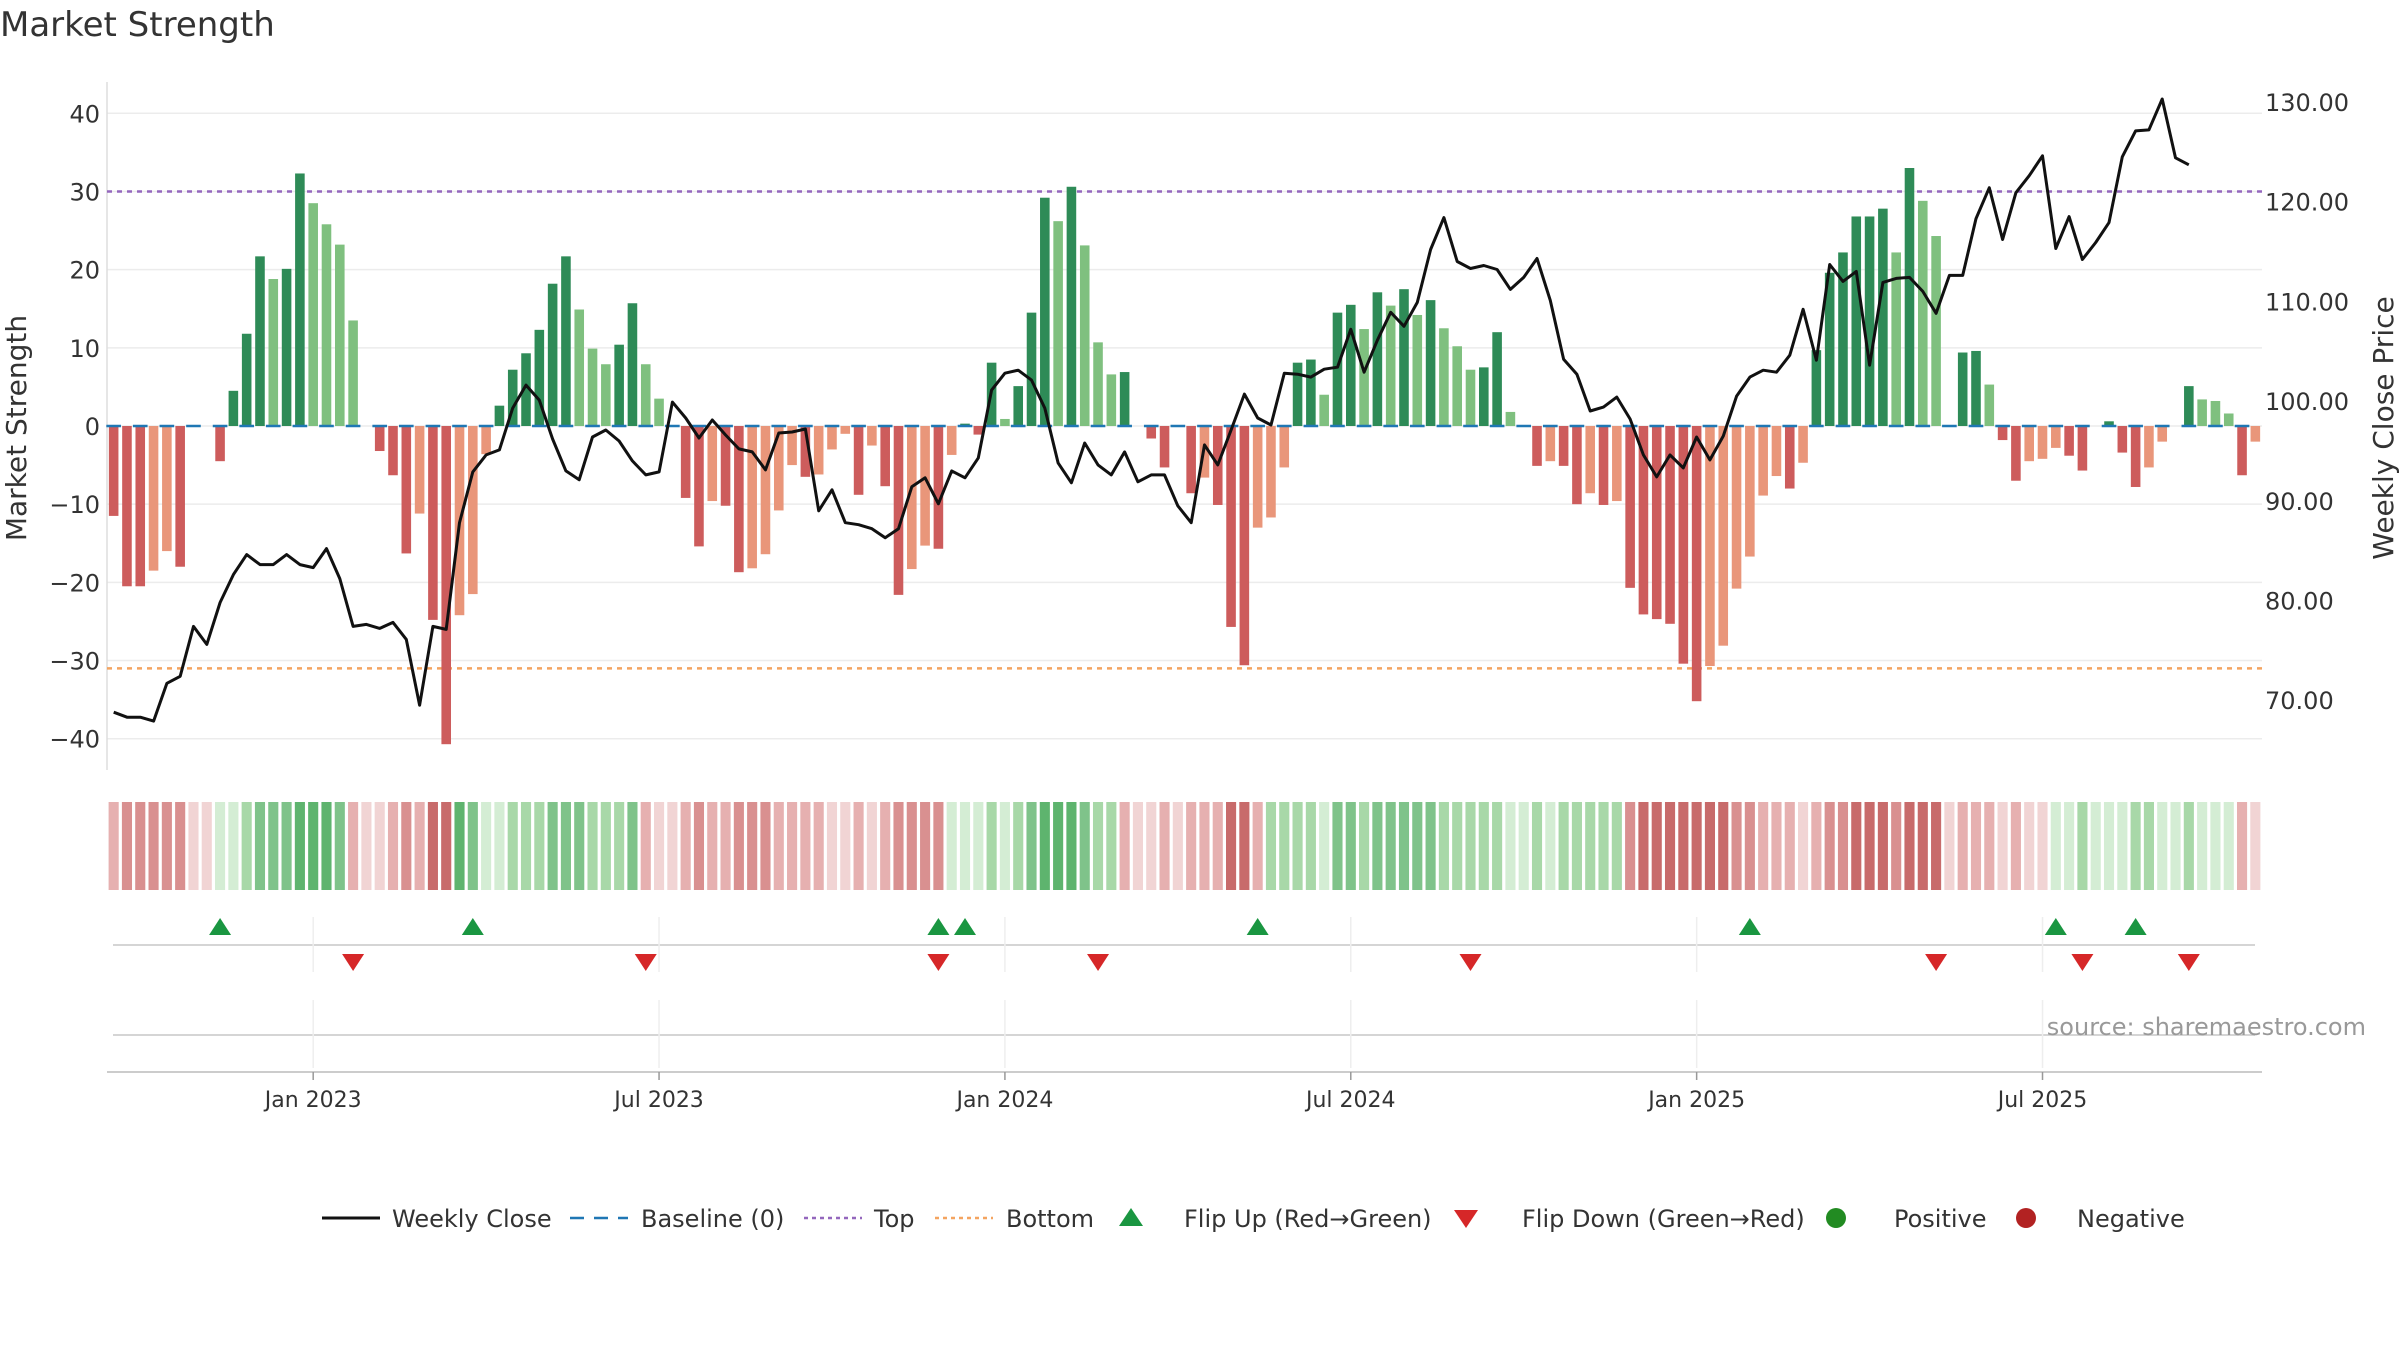 This screenshot has width=2400, height=1350. What do you see at coordinates (2307, 302) in the screenshot?
I see `y2-tick-label: 110.00` at bounding box center [2307, 302].